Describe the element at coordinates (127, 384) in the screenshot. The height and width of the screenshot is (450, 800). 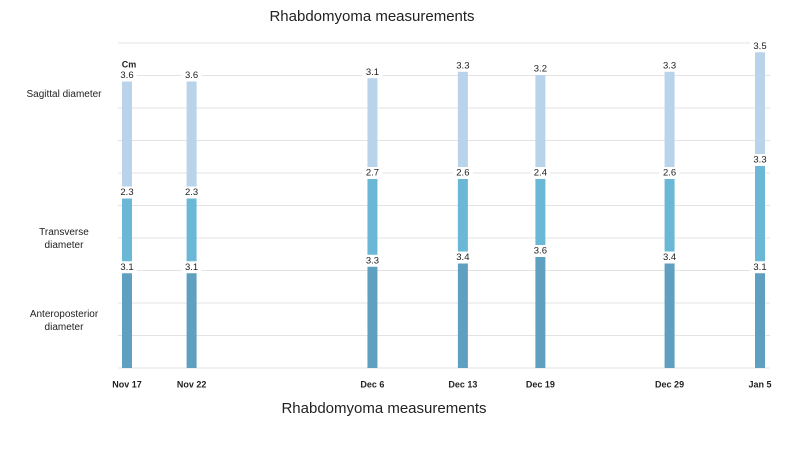
I see `x-tick-label: Nov 17` at that location.